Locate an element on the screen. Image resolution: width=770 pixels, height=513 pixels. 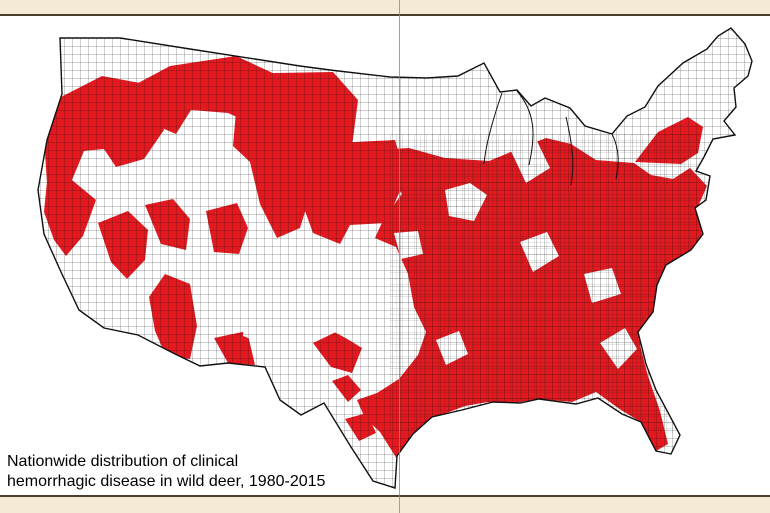
caption-line-1: Nationwide distribution of clinical is located at coordinates (123, 461).